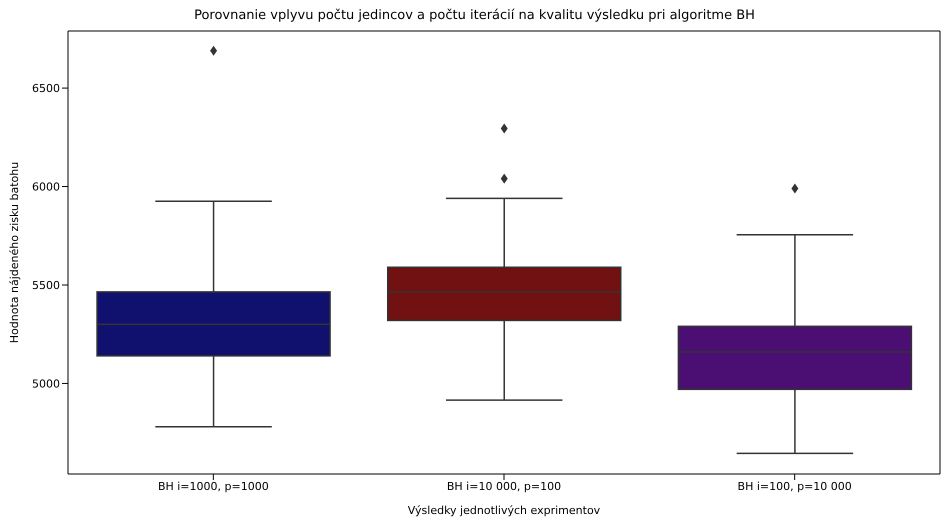 This screenshot has width=949, height=524. Describe the element at coordinates (213, 486) in the screenshot. I see `x-tick-label: BH i=1000, p=1000` at that location.